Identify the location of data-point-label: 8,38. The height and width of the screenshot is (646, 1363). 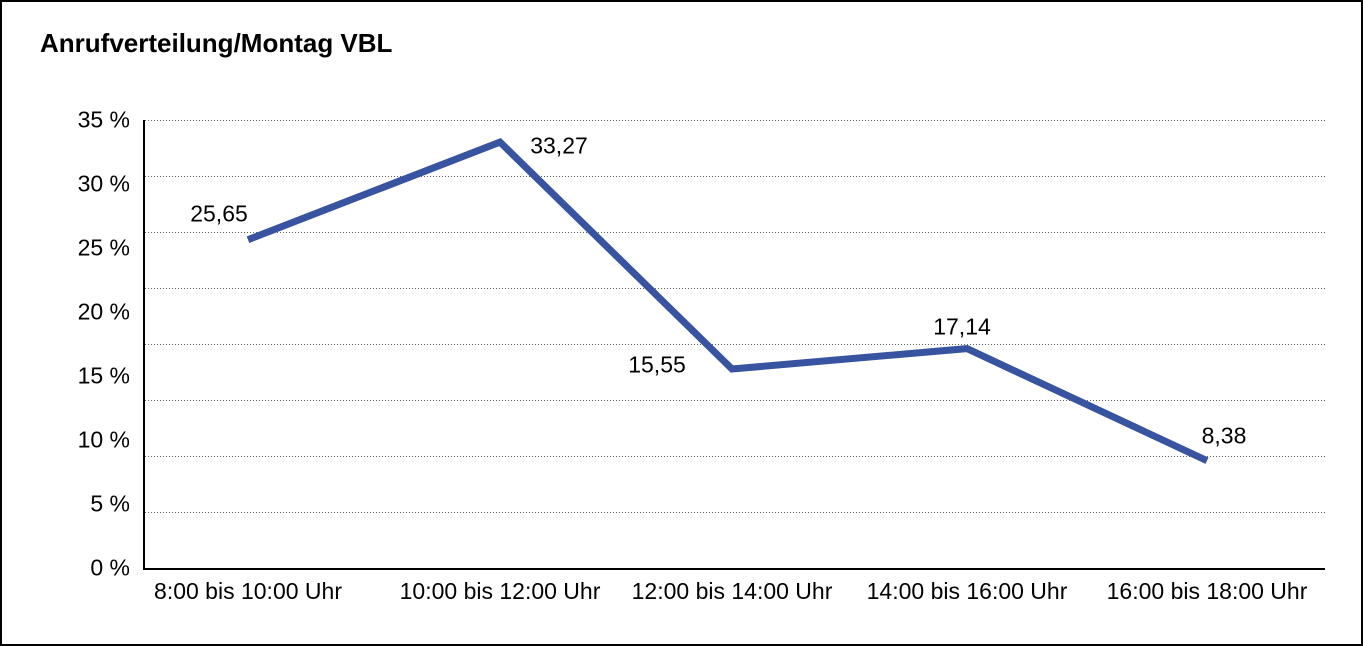
(1224, 435).